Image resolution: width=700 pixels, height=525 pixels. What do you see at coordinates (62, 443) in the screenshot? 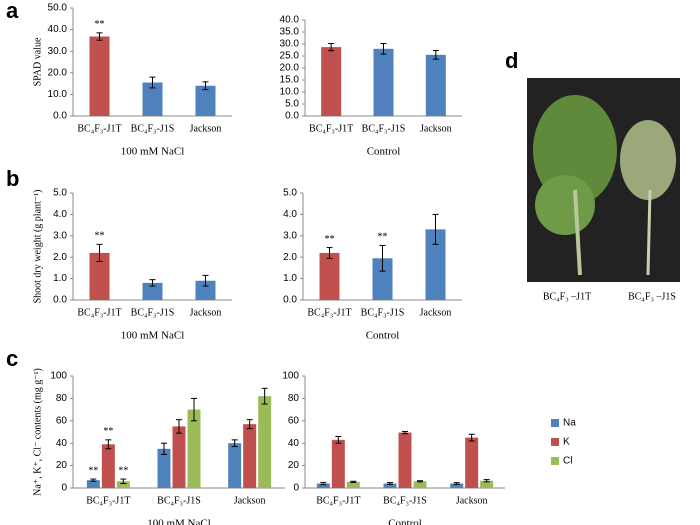
I see `y-tick-label: 40` at bounding box center [62, 443].